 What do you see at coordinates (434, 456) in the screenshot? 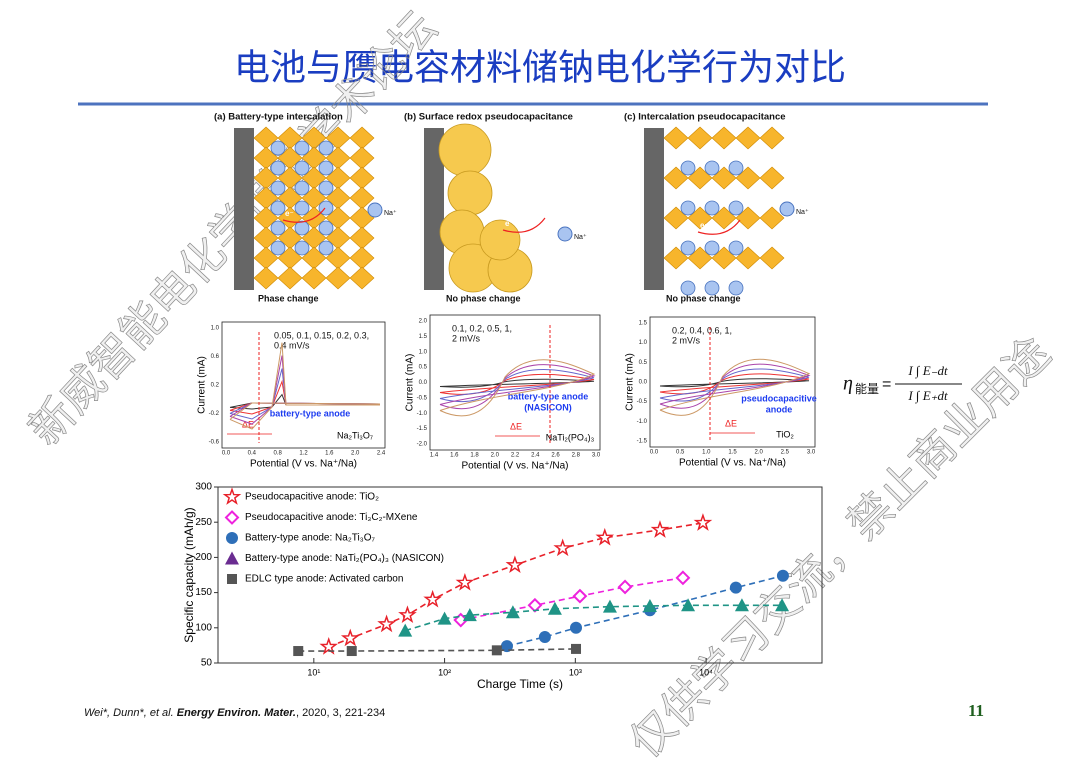
I see `x-tick-label: 1.4` at bounding box center [434, 456].